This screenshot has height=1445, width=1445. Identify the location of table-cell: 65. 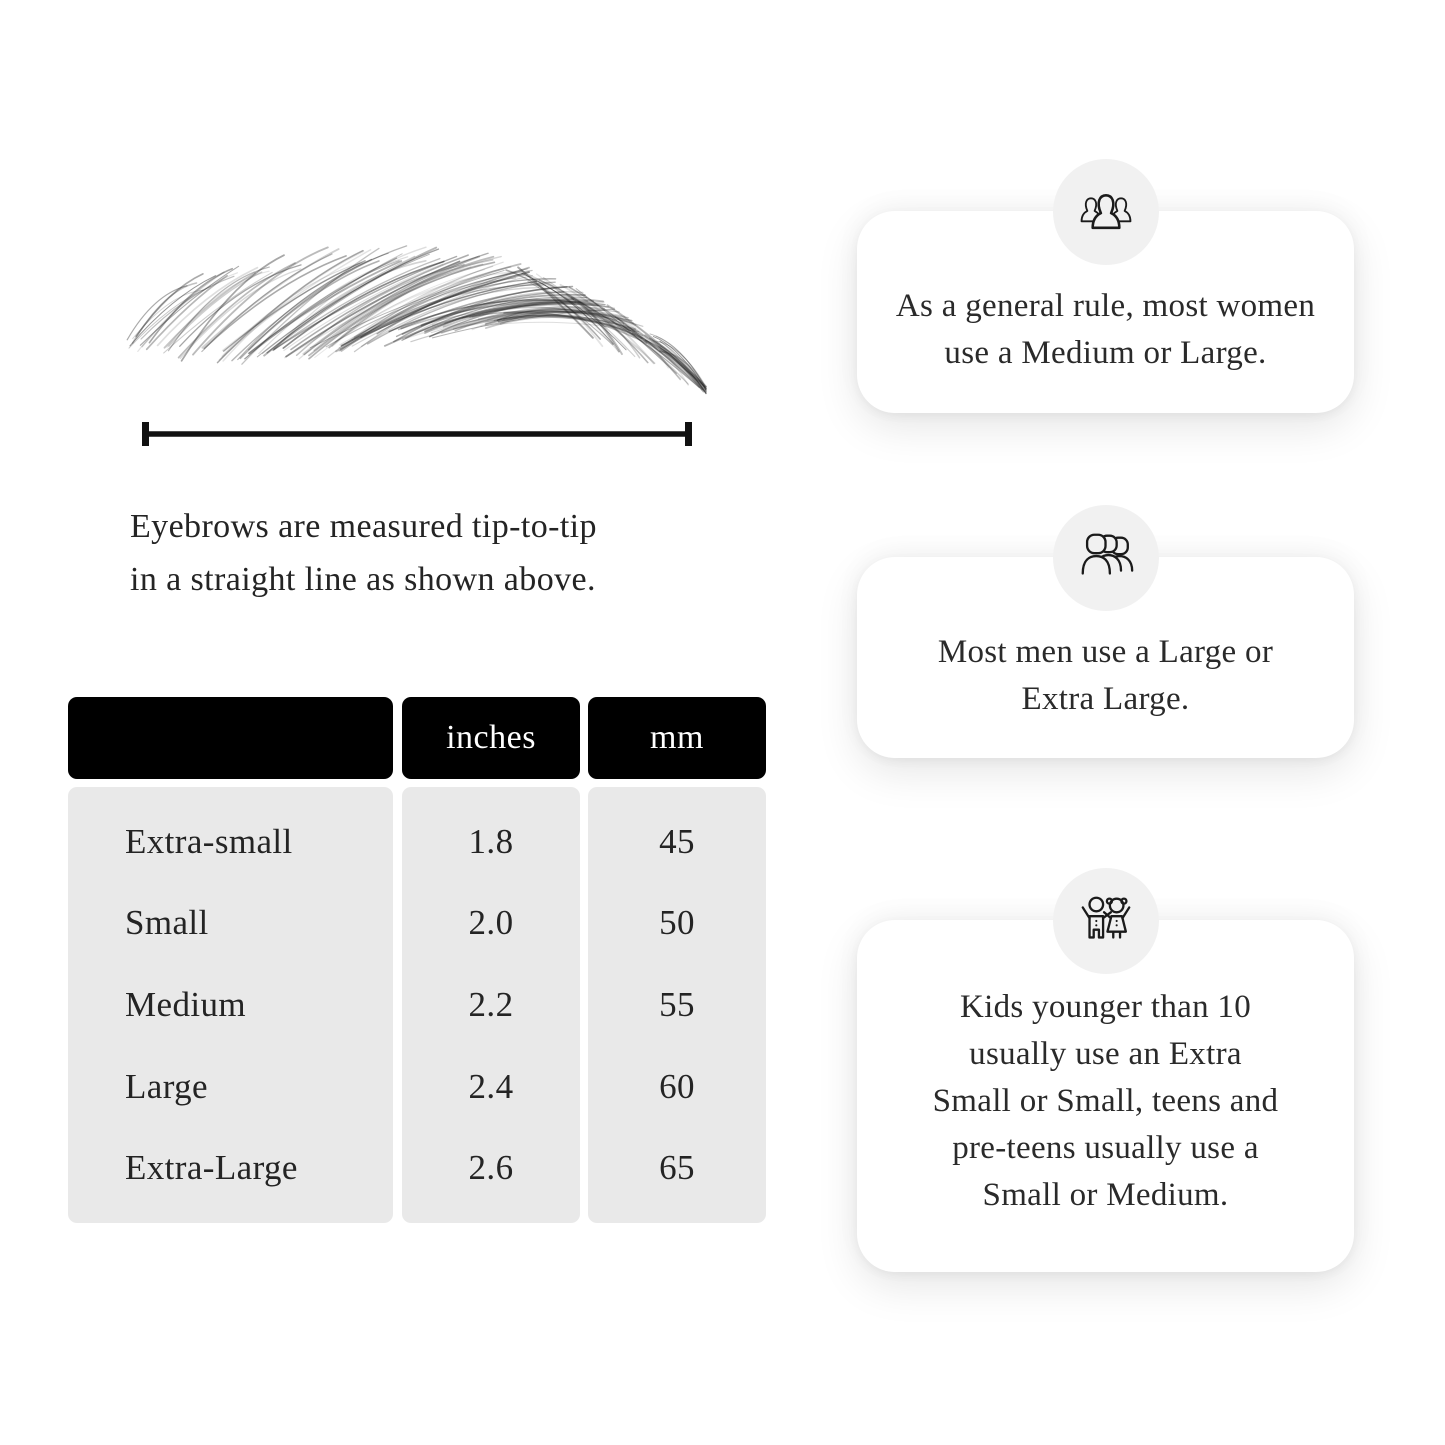
(677, 1168).